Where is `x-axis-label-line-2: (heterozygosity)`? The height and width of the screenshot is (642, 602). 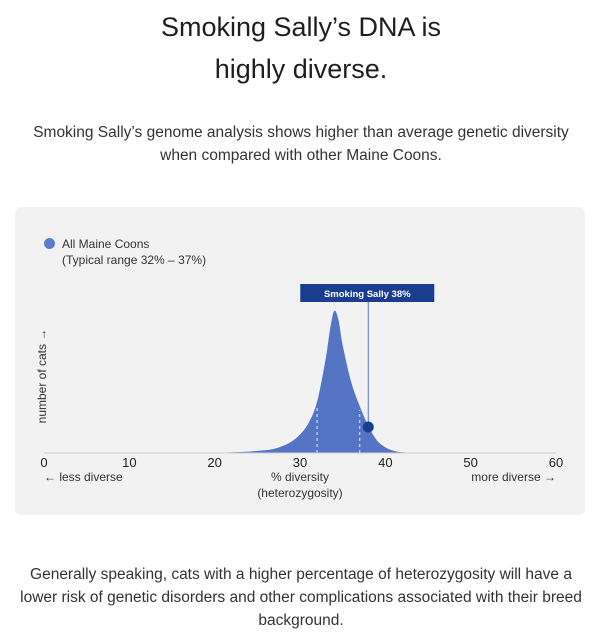
x-axis-label-line-2: (heterozygosity) is located at coordinates (299, 493).